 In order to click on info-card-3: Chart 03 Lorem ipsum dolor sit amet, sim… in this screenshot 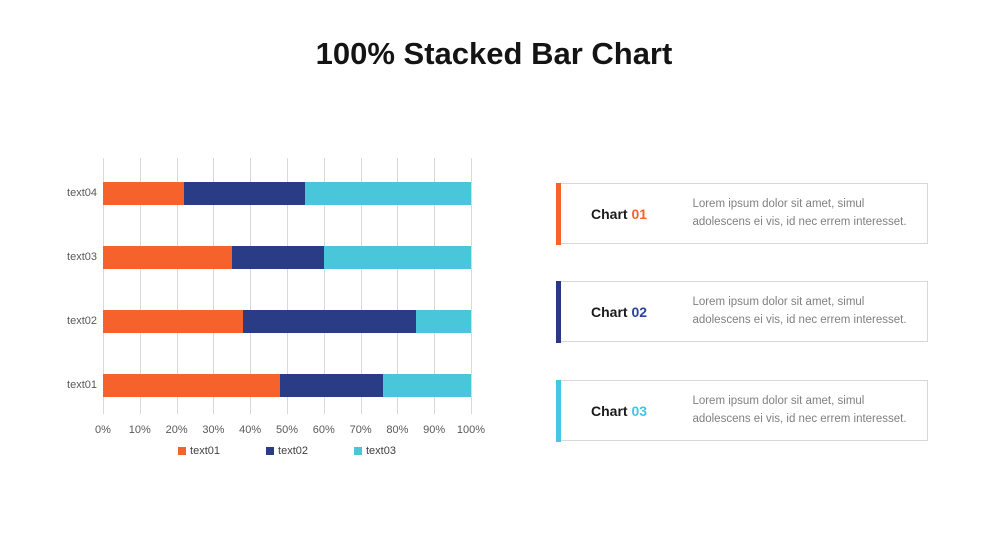, I will do `click(742, 411)`.